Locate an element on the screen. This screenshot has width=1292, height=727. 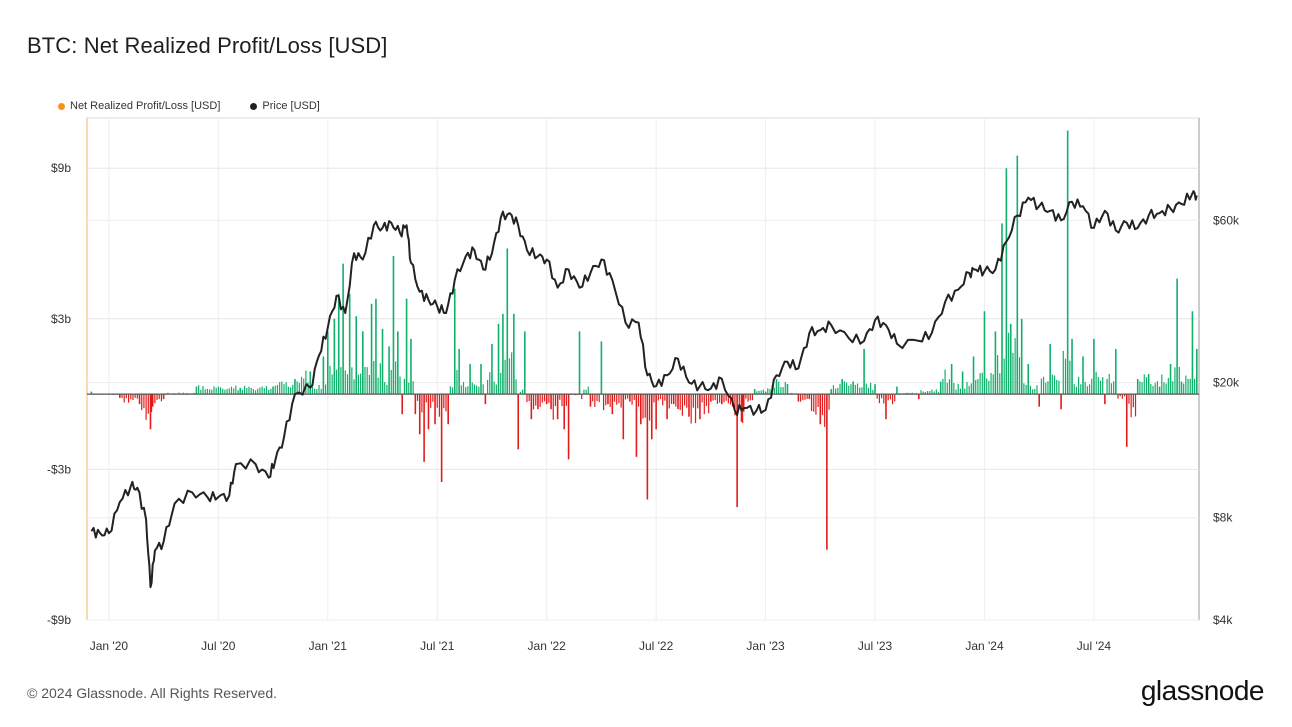
left-tick-label: -$3b is located at coordinates (59, 469).